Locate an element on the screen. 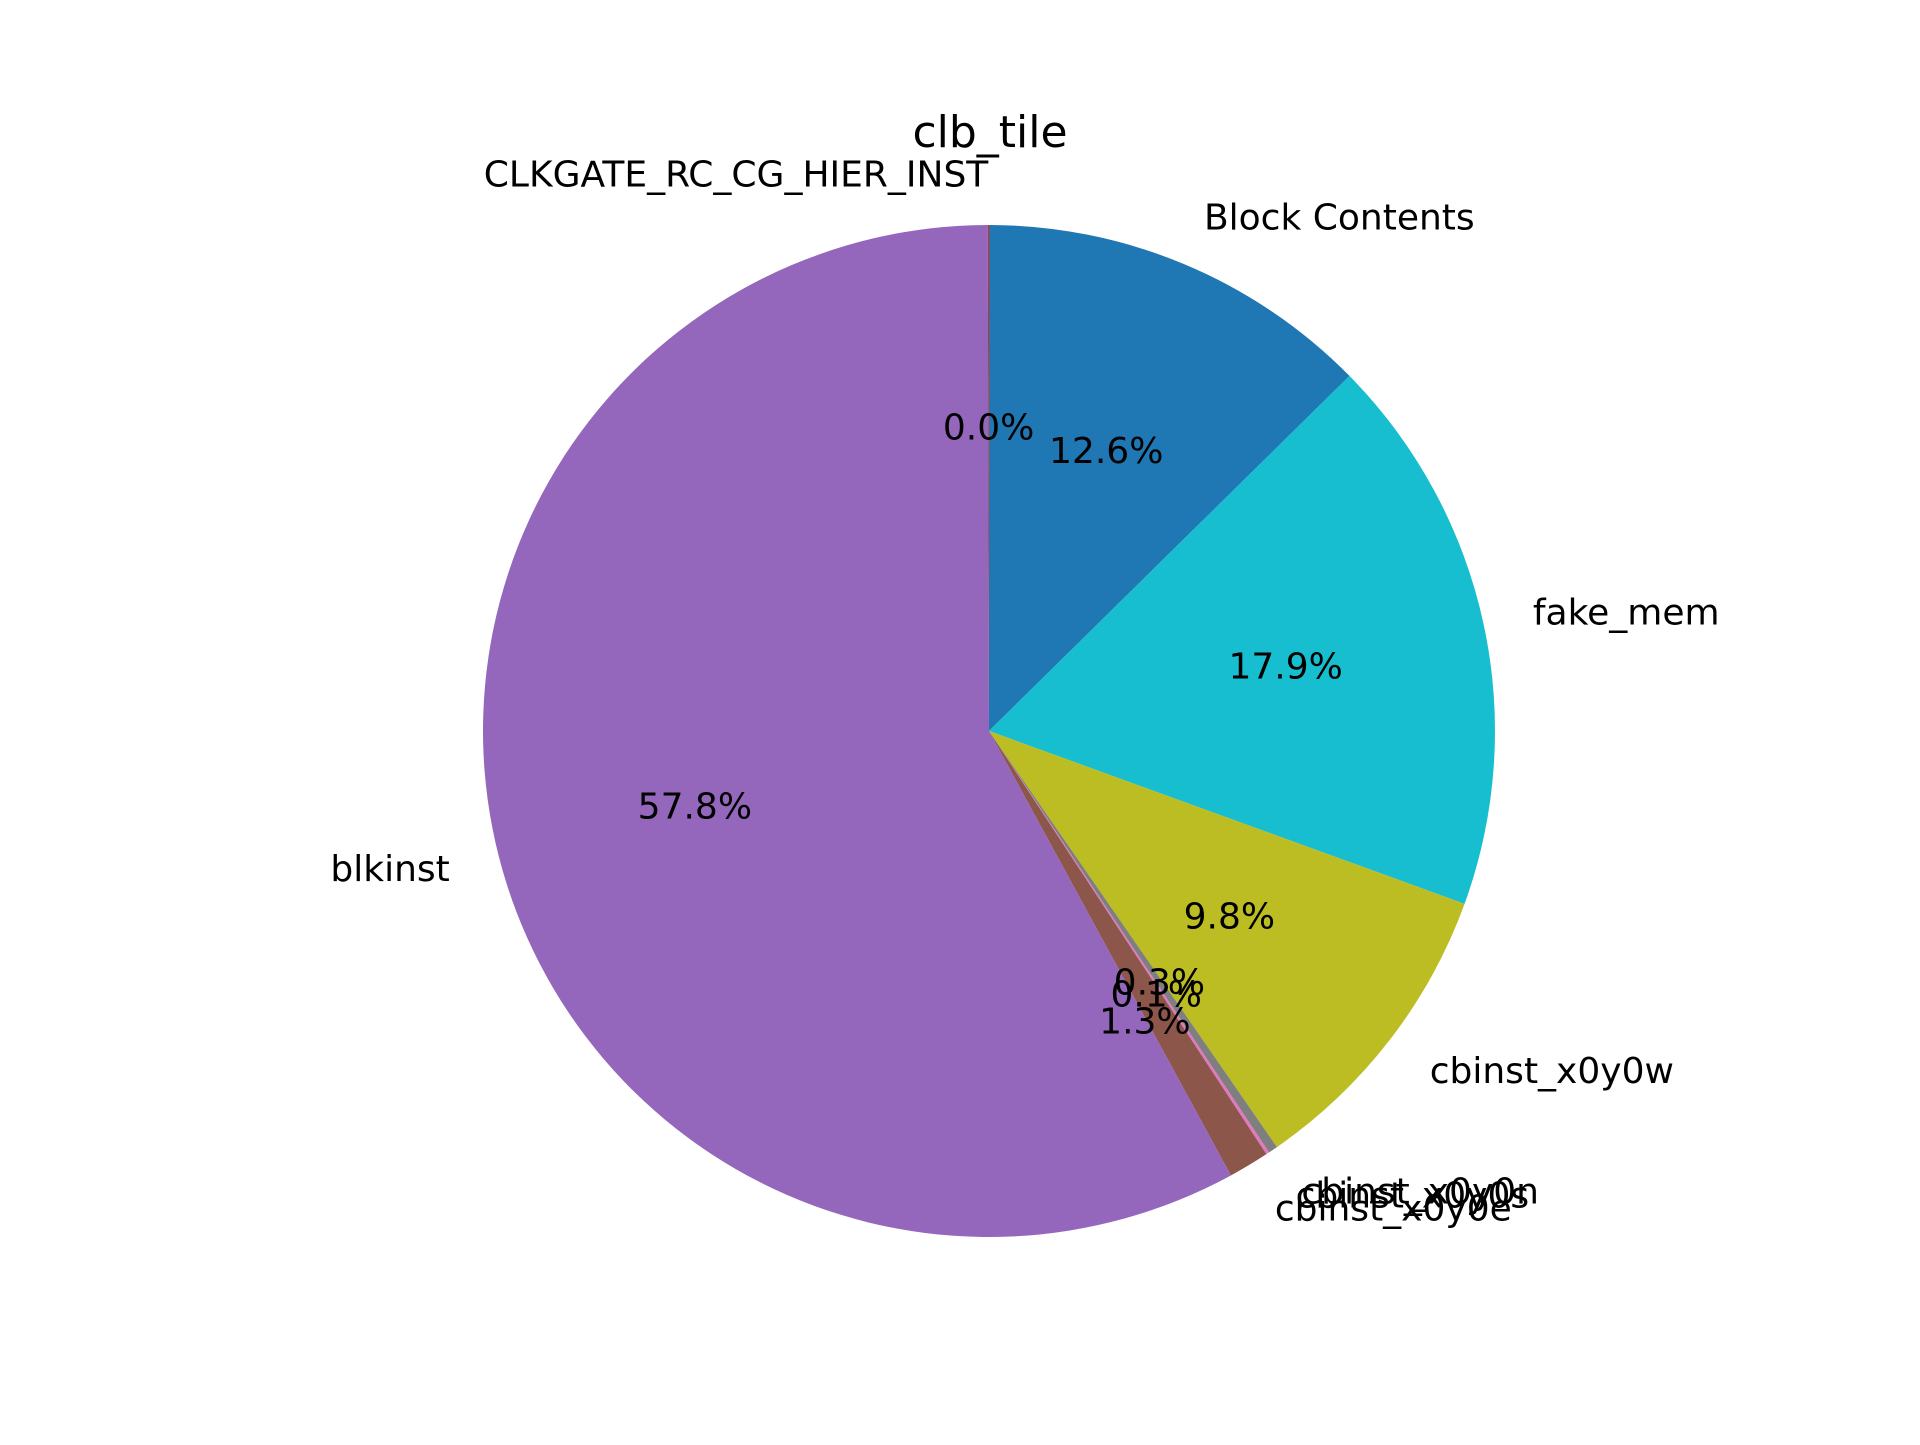 The image size is (1920, 1445). pie-slice-cbinst-x0y0n is located at coordinates (1133, 942).